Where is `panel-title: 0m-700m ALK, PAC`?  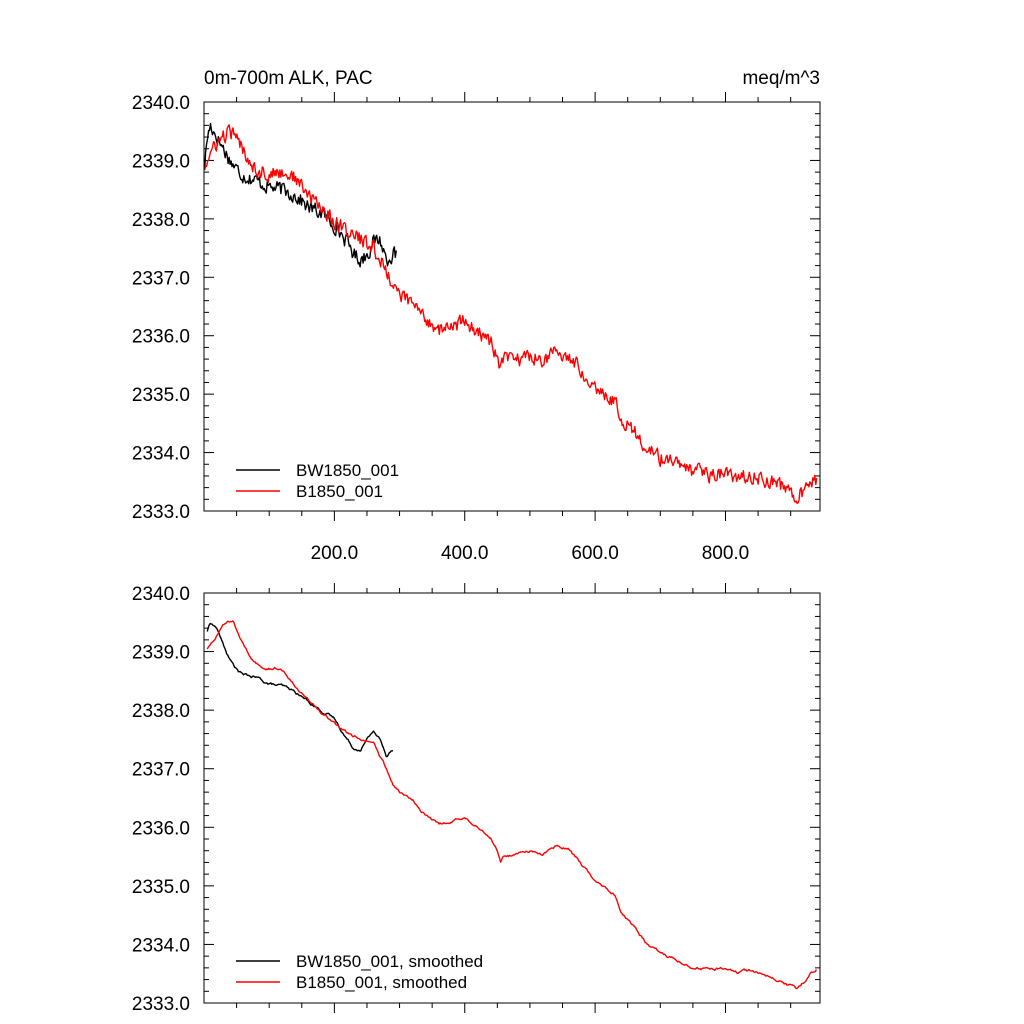
panel-title: 0m-700m ALK, PAC is located at coordinates (288, 78).